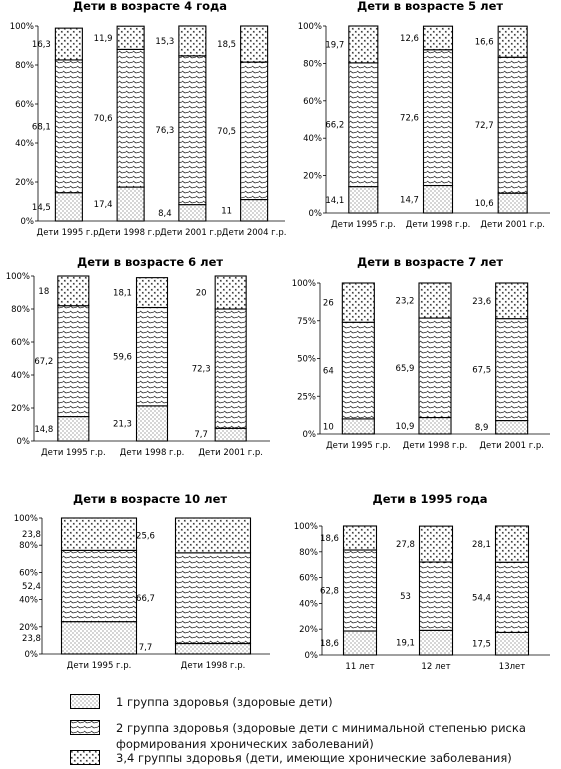 This screenshot has height=769, width=561. Describe the element at coordinates (512, 667) in the screenshot. I see `x-tick-label: 13лет` at that location.